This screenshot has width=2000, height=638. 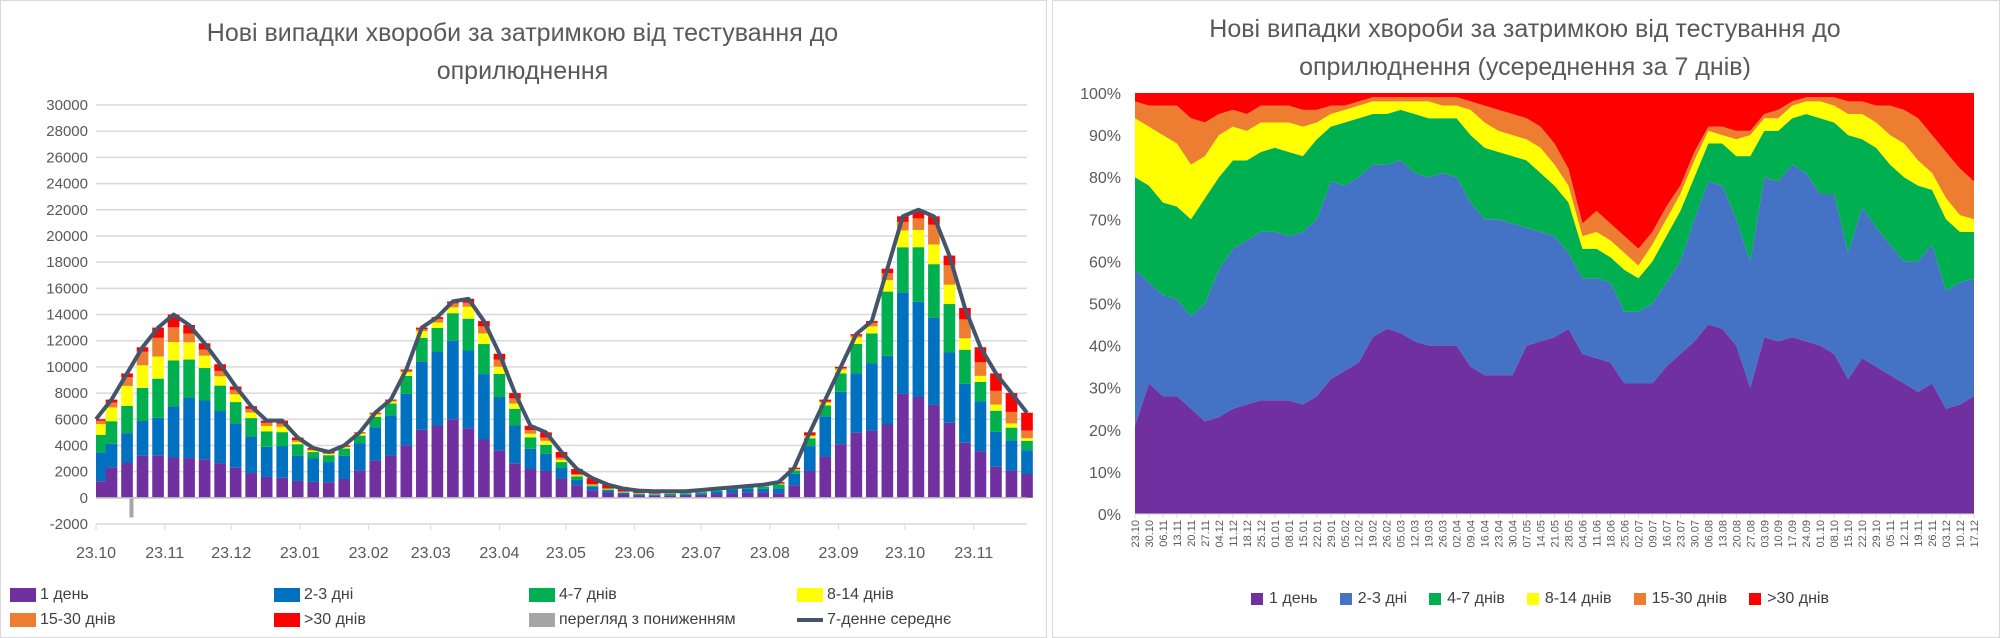 What do you see at coordinates (566, 553) in the screenshot?
I see `x-tick-label: 23.05` at bounding box center [566, 553].